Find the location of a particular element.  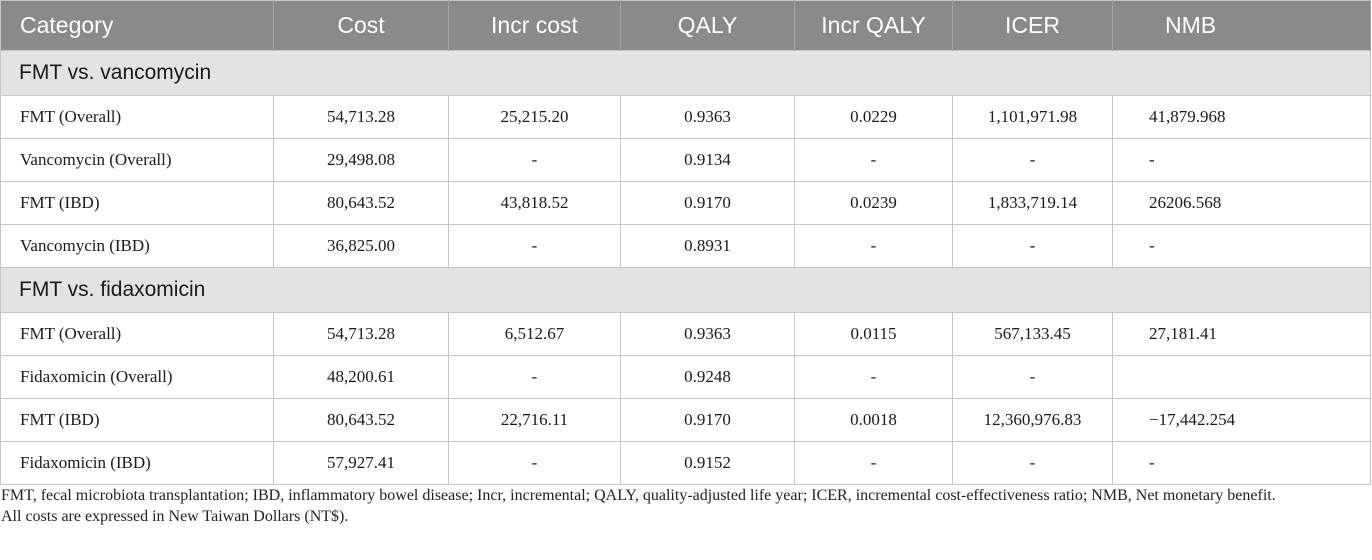

section-header-row: FMT vs. vancomycin is located at coordinates (685, 73).